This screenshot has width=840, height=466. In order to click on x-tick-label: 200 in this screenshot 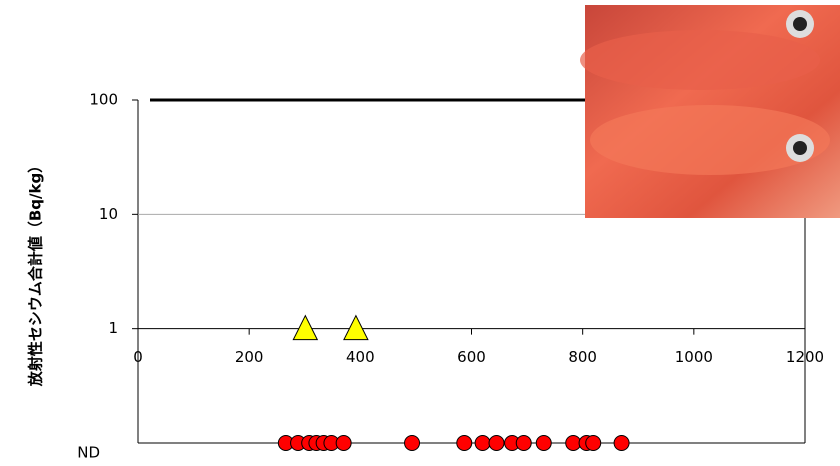, I will do `click(249, 357)`.